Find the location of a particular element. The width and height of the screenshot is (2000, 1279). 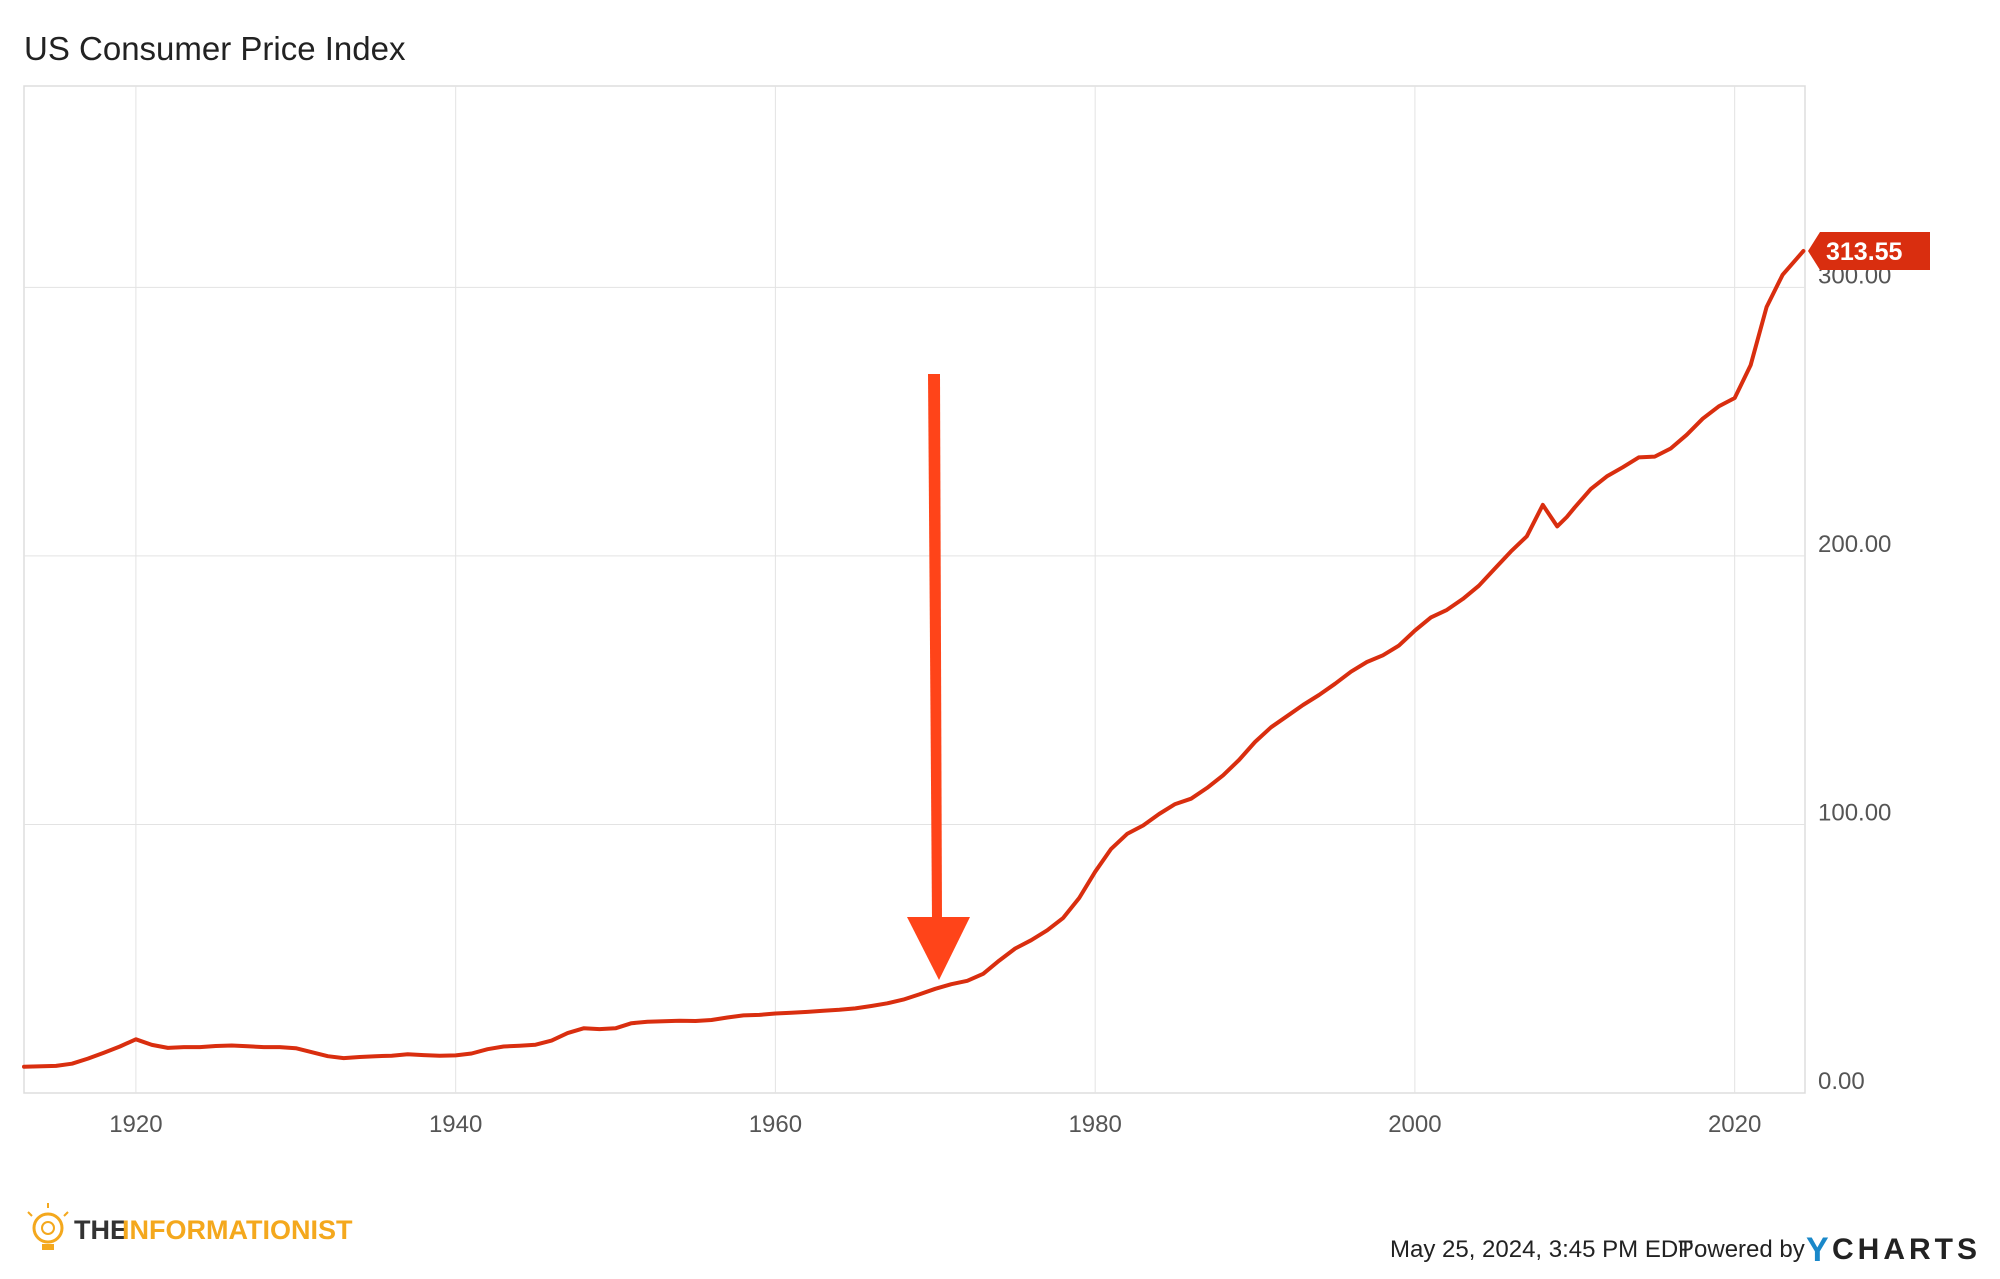

informationist-logo: THE INFORMATIONIST is located at coordinates (190, 1226).